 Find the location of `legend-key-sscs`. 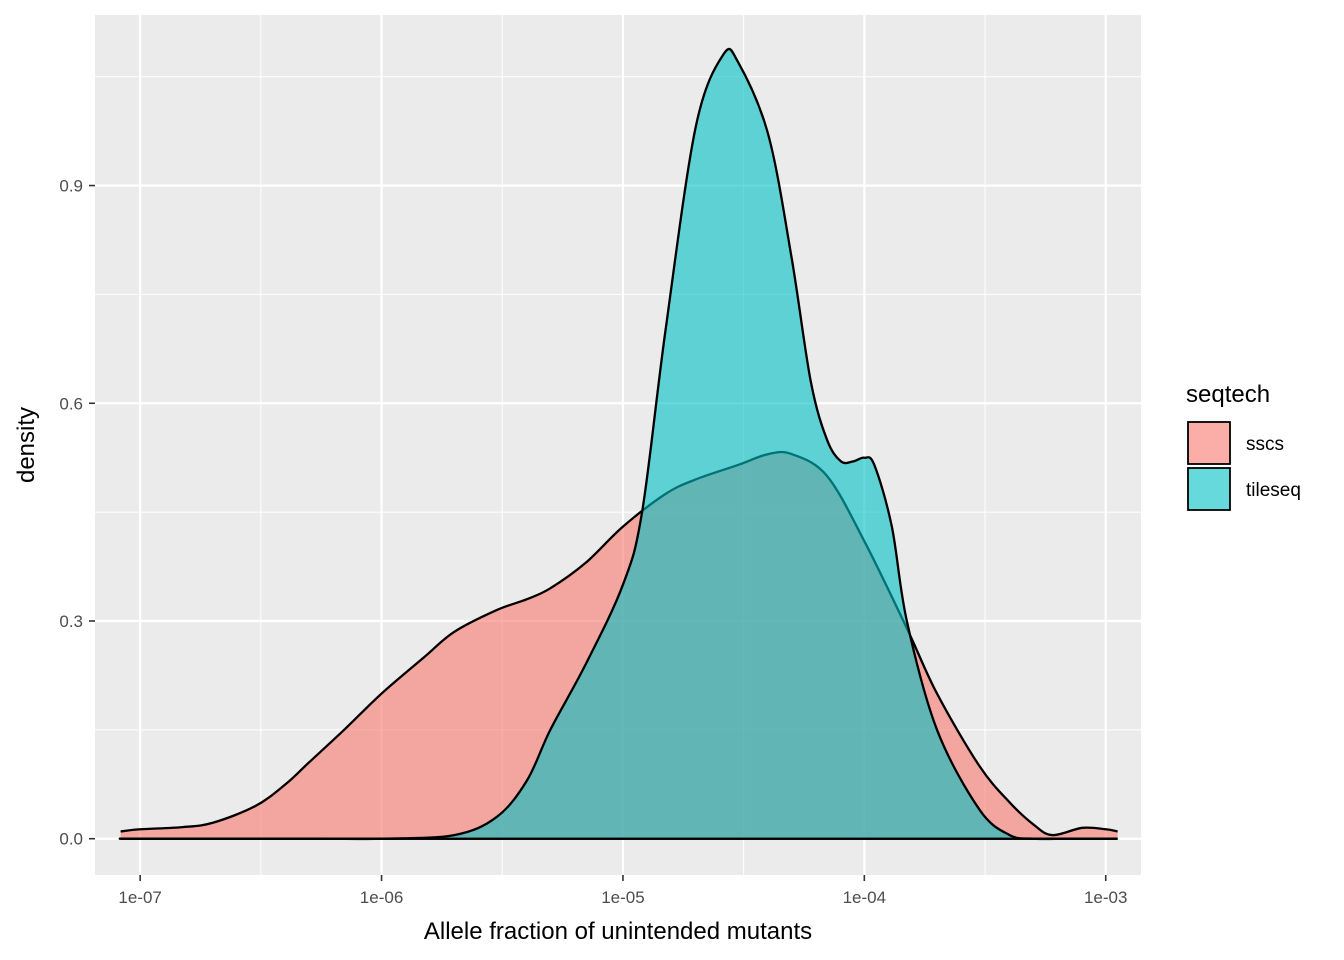

legend-key-sscs is located at coordinates (1209, 443).